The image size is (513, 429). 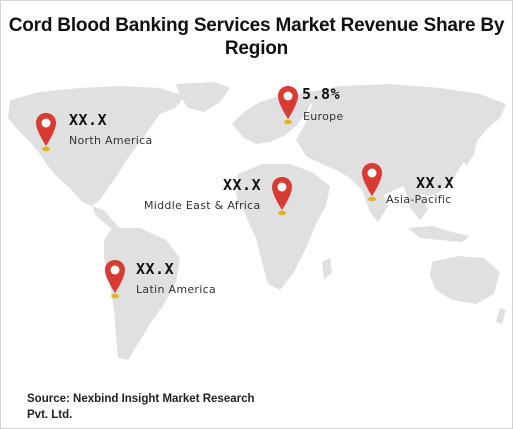 What do you see at coordinates (283, 227) in the screenshot?
I see `africa-landmass` at bounding box center [283, 227].